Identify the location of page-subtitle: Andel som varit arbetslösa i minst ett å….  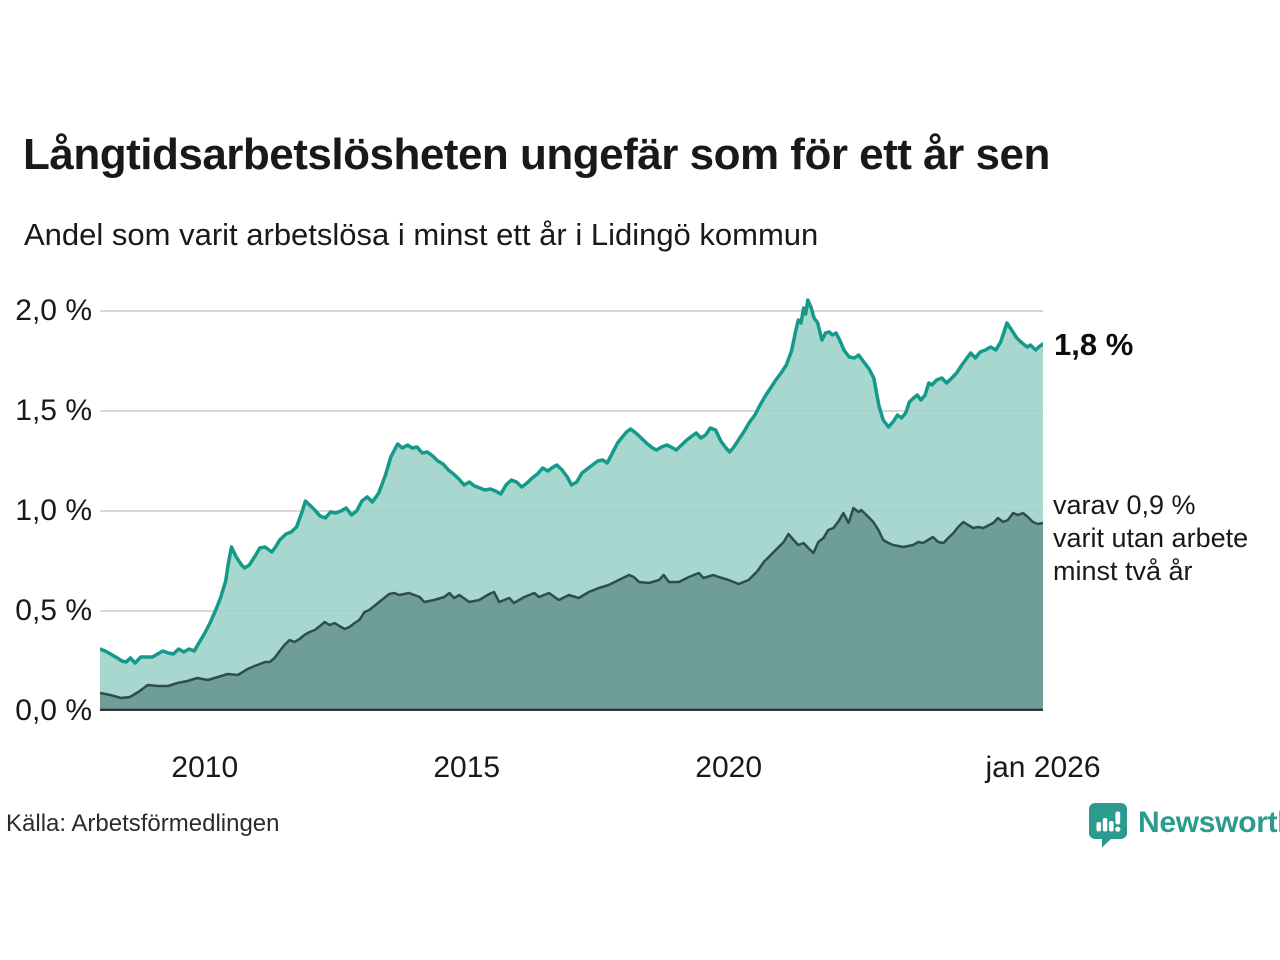
(421, 234).